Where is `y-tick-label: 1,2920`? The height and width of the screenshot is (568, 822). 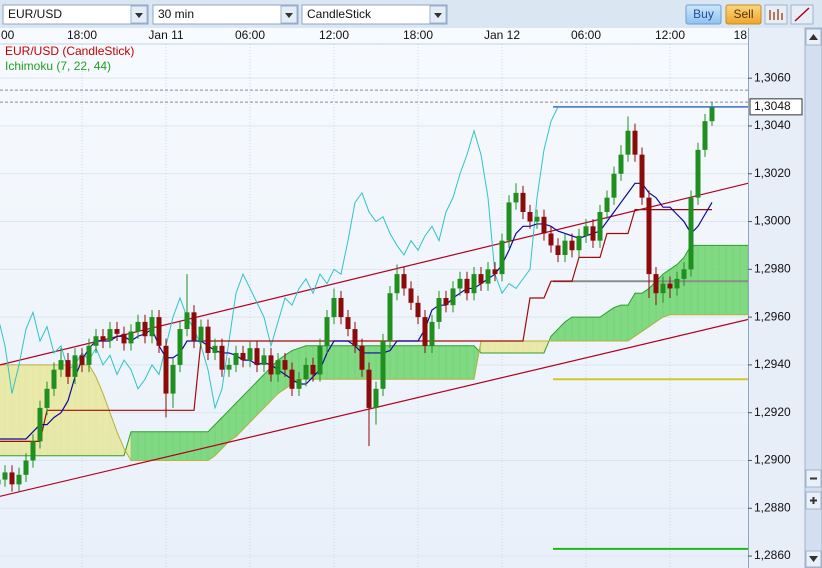
y-tick-label: 1,2920 is located at coordinates (772, 412).